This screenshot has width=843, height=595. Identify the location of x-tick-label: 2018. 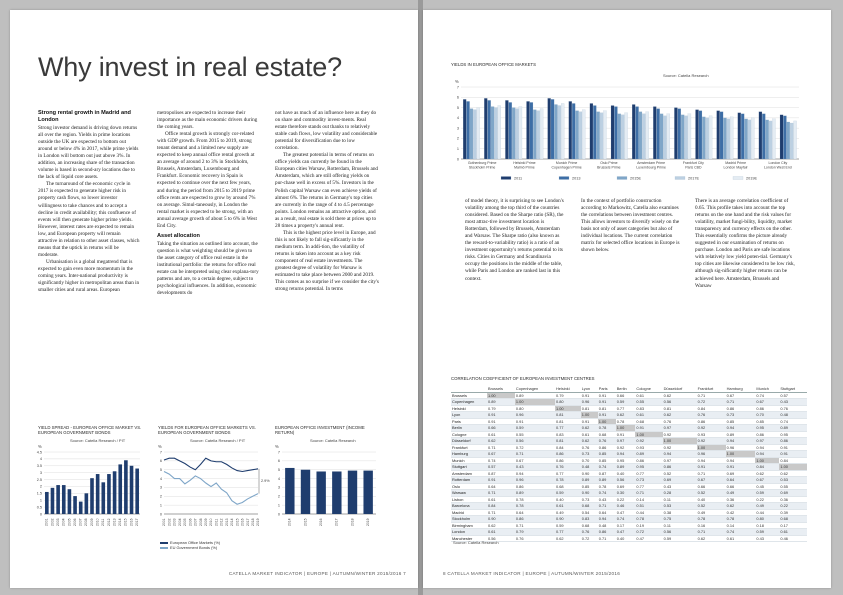
(352, 522).